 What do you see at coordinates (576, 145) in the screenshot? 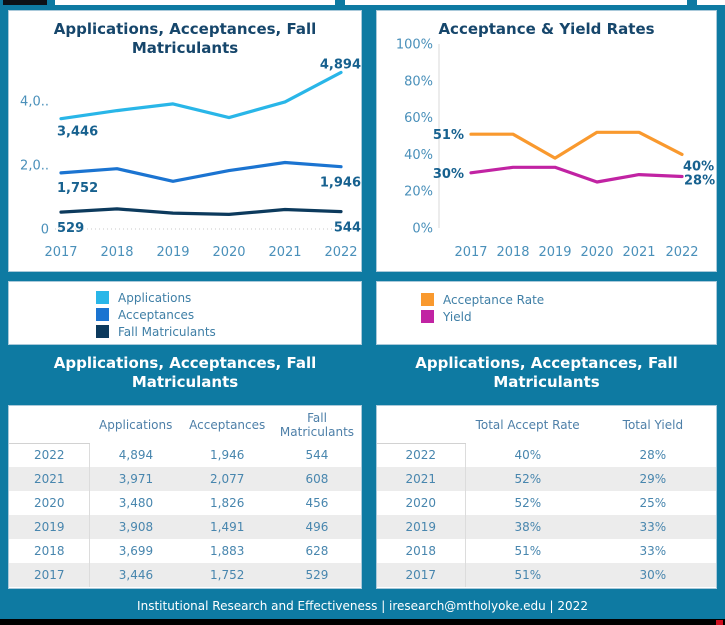
I see `series-line-acceptance-rate` at bounding box center [576, 145].